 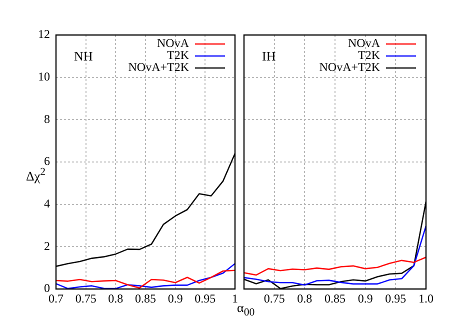 What do you see at coordinates (36, 175) in the screenshot?
I see `y-axis-title: Δχ$^{2}$` at bounding box center [36, 175].